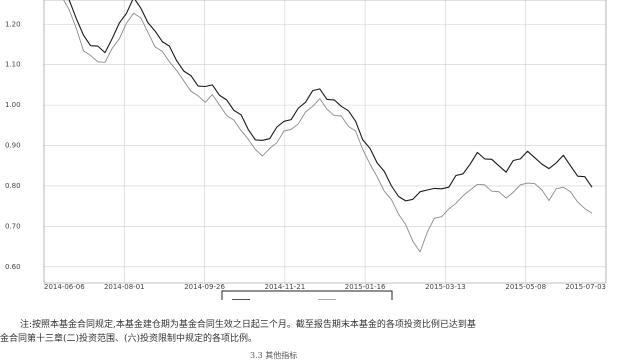 This screenshot has height=361, width=618. Describe the element at coordinates (13, 105) in the screenshot. I see `y-tick-label: 1.00` at that location.